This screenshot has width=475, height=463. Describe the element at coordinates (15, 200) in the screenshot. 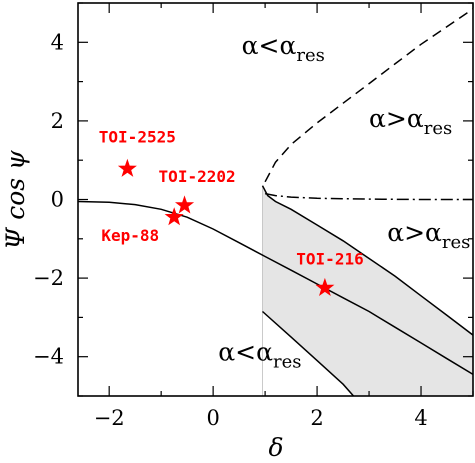

I see `y-axis-title: Ψ cos ψ` at that location.